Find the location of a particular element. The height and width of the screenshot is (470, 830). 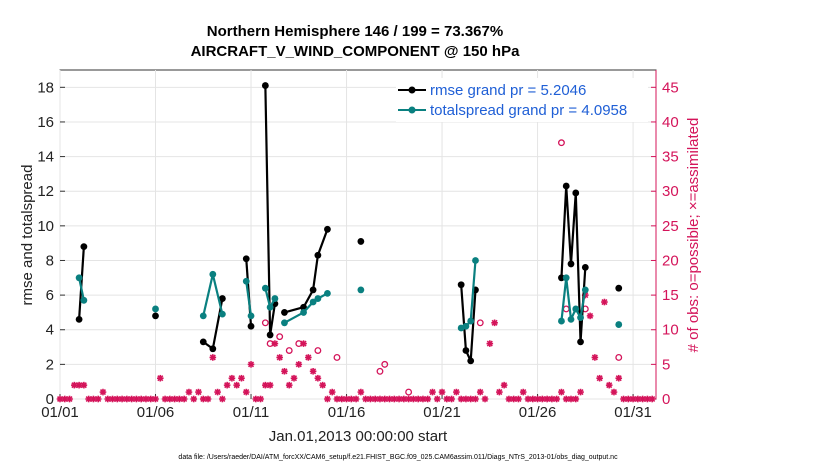

y-left-tick-label: 18 is located at coordinates (45, 87).